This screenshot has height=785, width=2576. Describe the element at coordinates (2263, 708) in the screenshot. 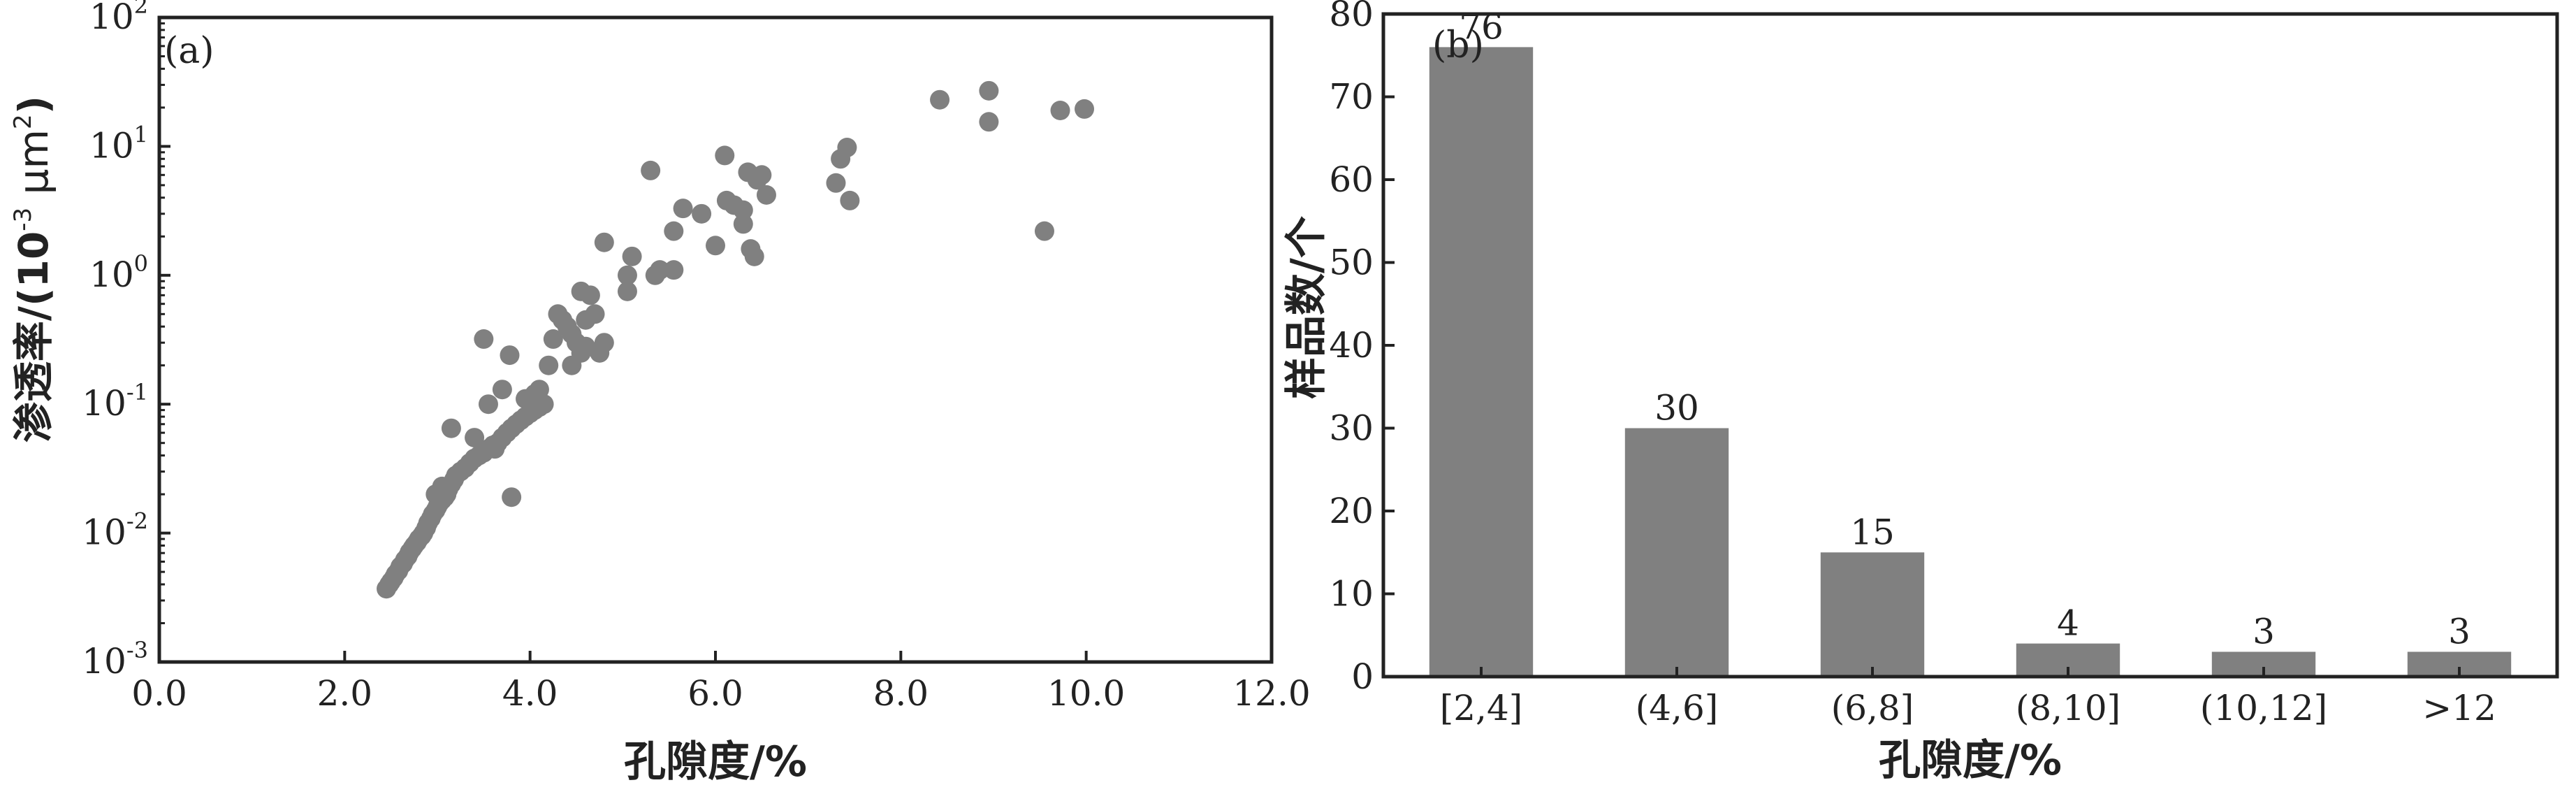

I see `x-tick-label: (10,12]` at that location.